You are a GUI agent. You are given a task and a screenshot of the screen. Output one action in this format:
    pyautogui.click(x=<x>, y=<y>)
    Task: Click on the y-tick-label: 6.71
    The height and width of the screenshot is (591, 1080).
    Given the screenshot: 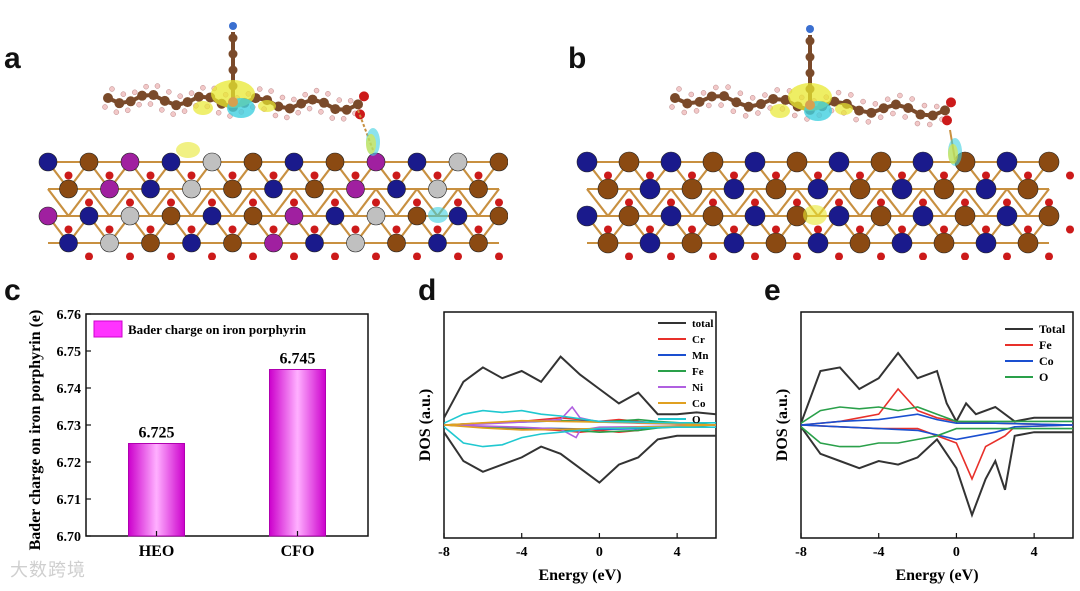 What is the action you would take?
    pyautogui.click(x=69, y=500)
    